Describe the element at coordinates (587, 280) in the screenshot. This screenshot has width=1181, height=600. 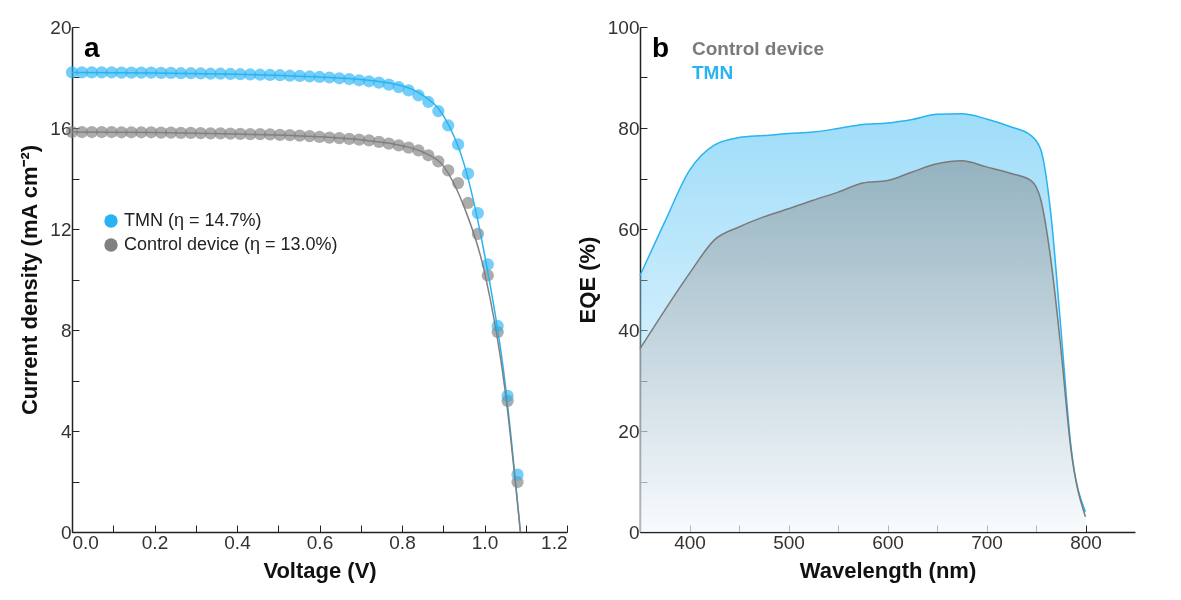
I see `y-axis-title: EQE (%)` at that location.